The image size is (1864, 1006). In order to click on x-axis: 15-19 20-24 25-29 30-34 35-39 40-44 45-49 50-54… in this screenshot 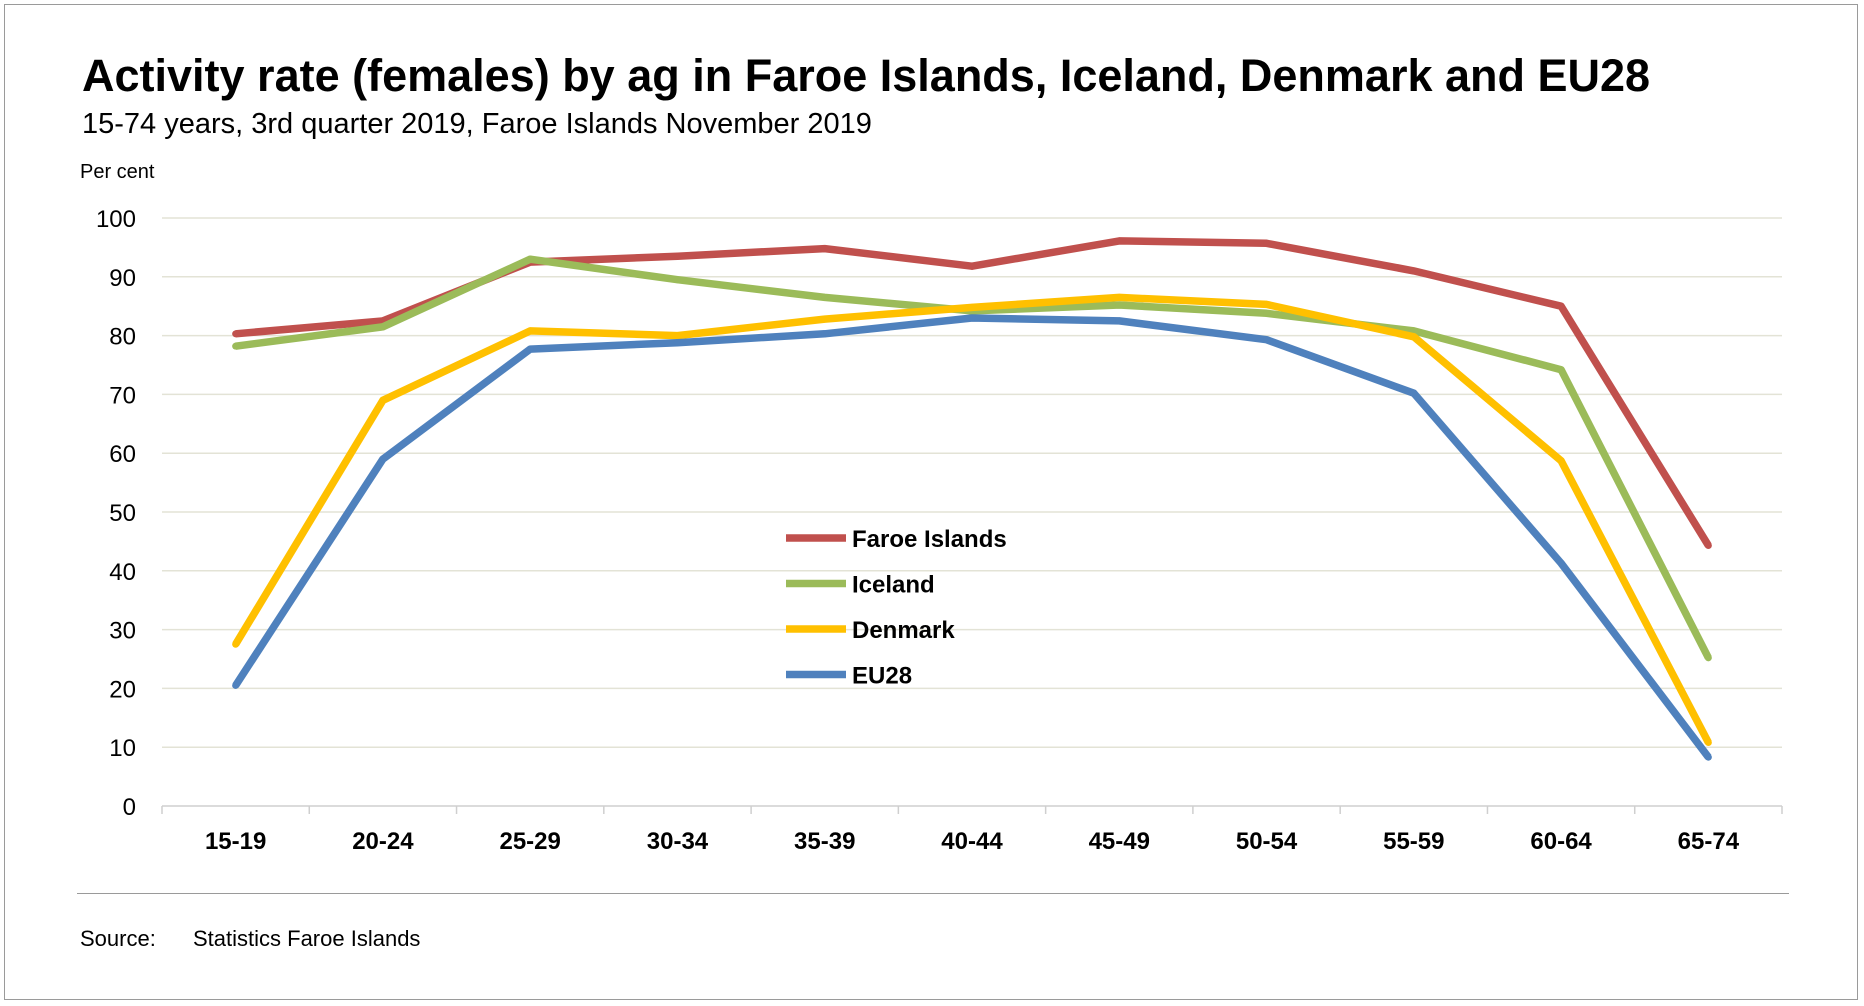, I will do `click(972, 830)`.